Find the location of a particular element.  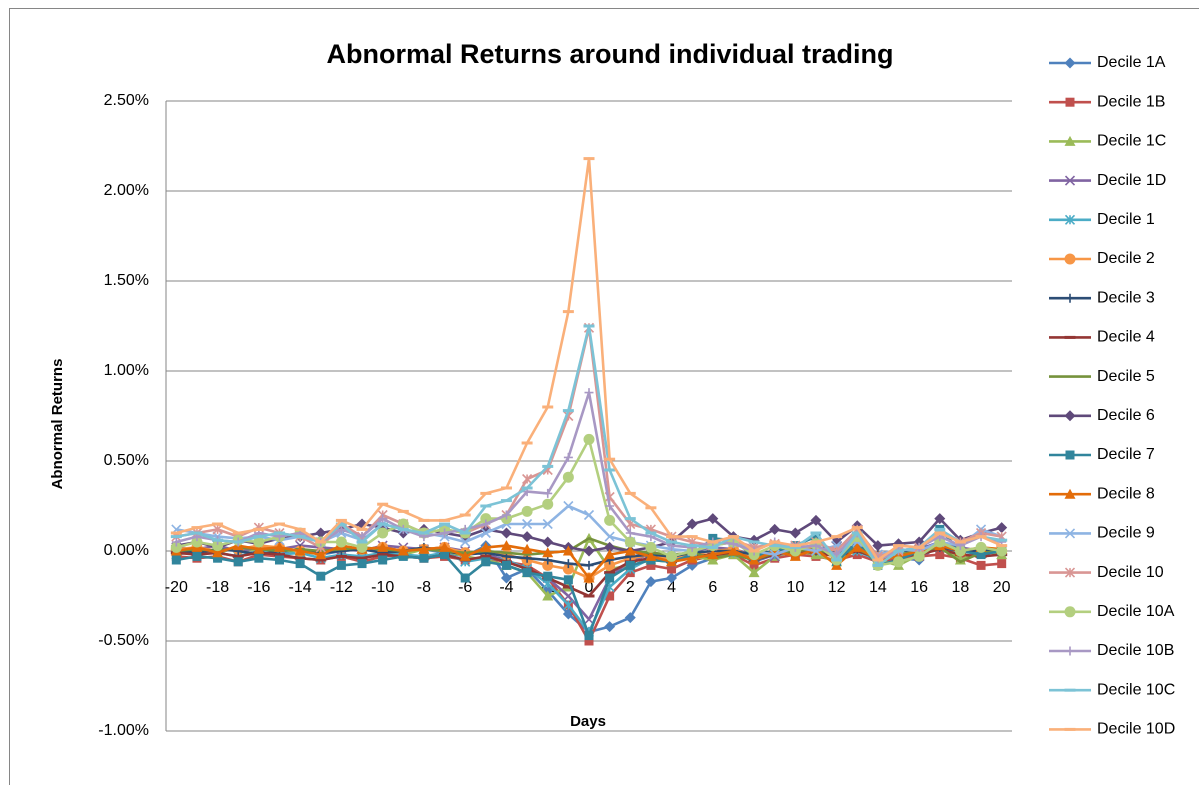

x-tick-label: 8 is located at coordinates (754, 587).